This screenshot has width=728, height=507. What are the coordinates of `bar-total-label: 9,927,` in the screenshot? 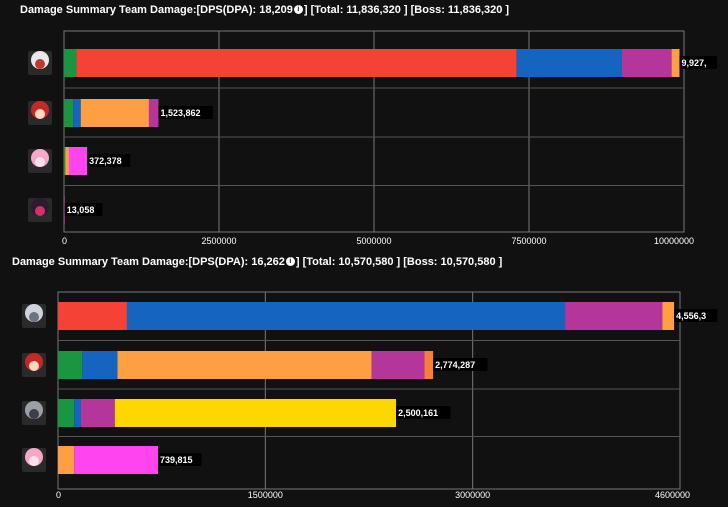 It's located at (698, 62).